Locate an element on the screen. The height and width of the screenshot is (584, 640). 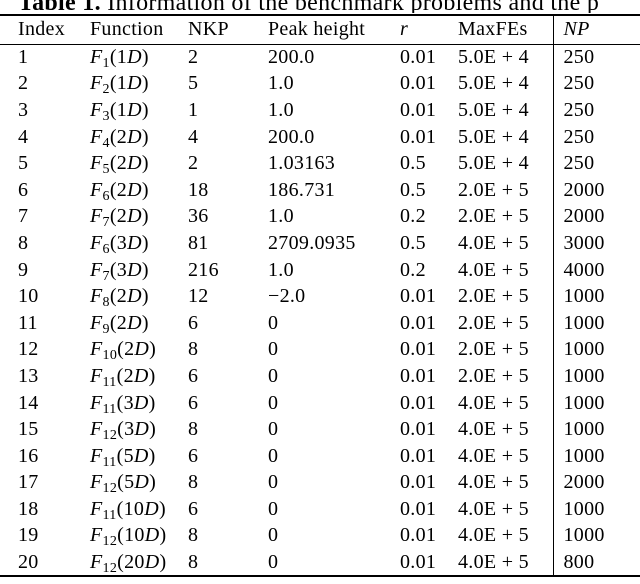
cell-index: 18 is located at coordinates (28, 508).